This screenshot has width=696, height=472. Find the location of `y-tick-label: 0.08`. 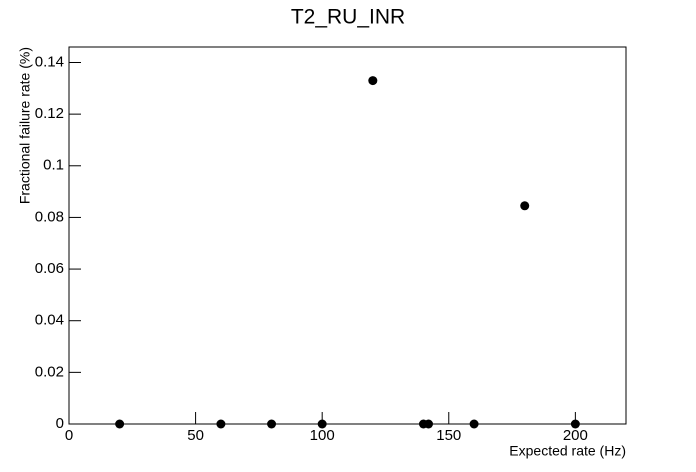

y-tick-label: 0.08 is located at coordinates (49, 216).